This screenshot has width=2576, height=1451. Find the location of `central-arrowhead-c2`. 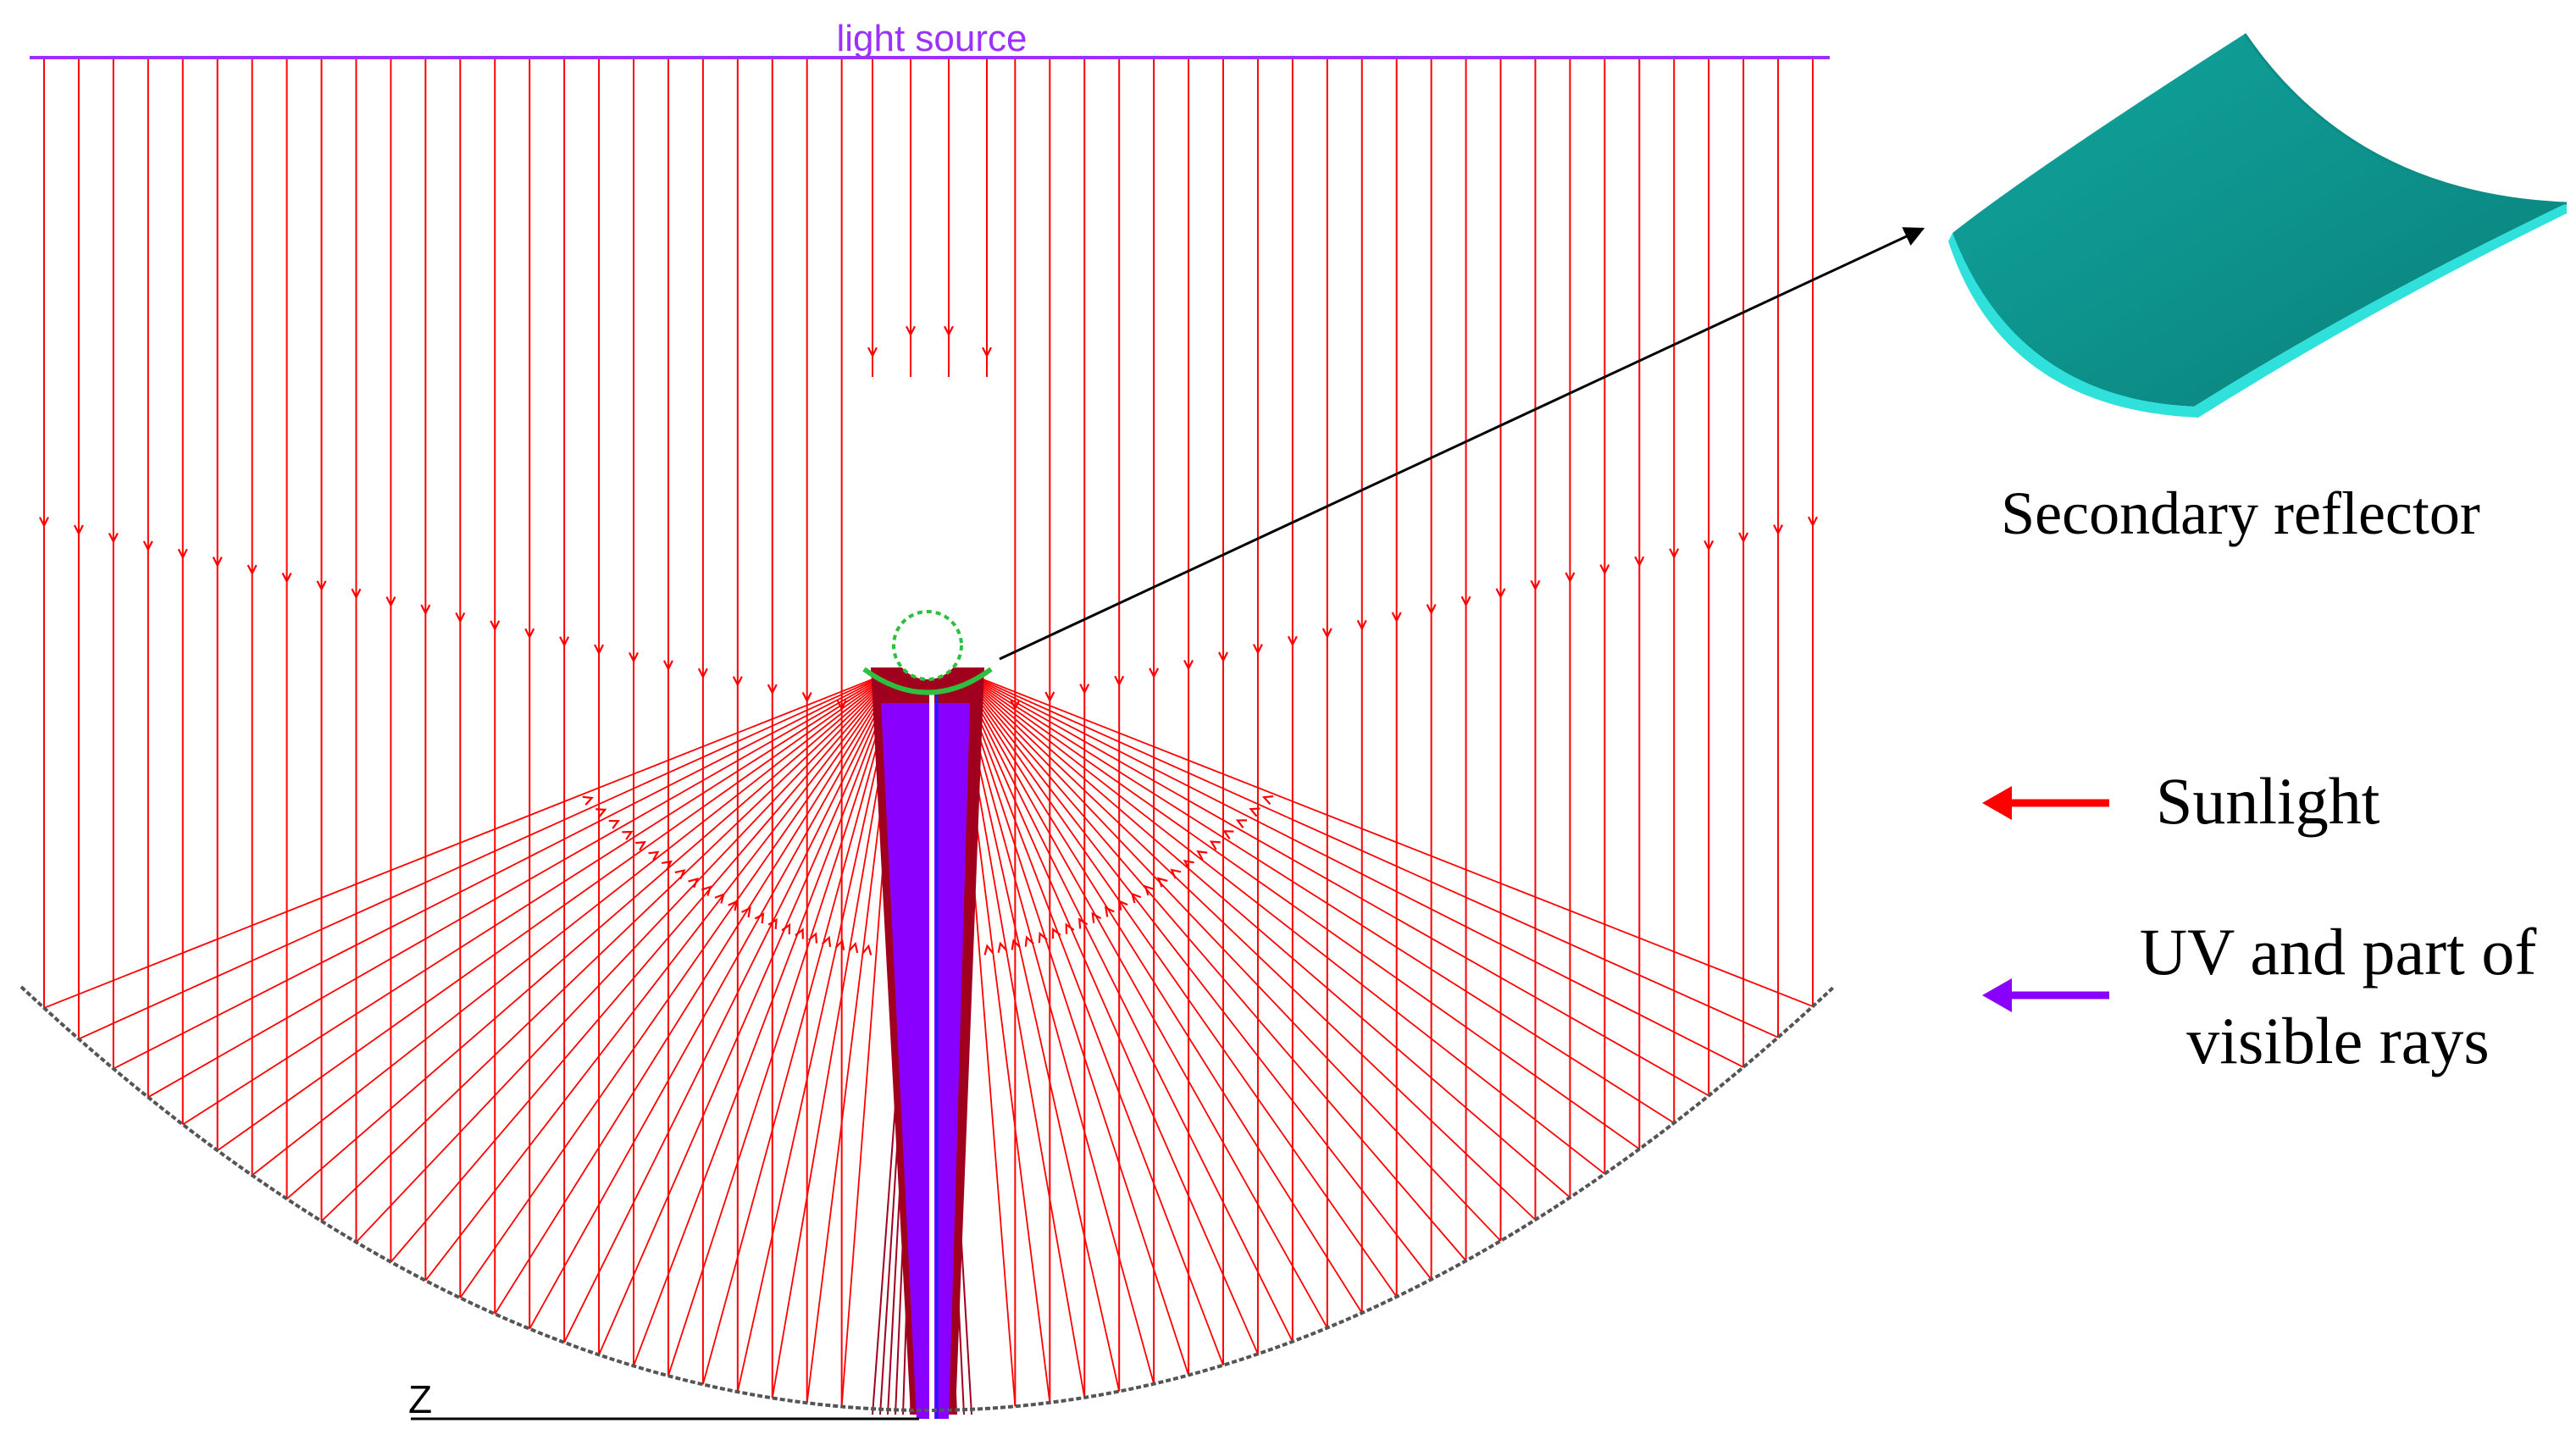

central-arrowhead-c2 is located at coordinates (949, 331).